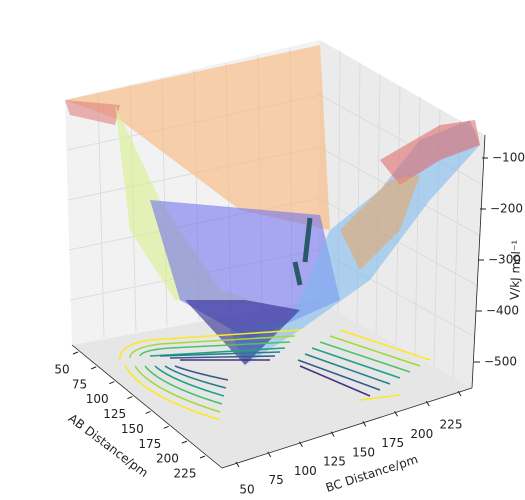  Describe the element at coordinates (502, 311) in the screenshot. I see `z-tick-label: −400` at that location.